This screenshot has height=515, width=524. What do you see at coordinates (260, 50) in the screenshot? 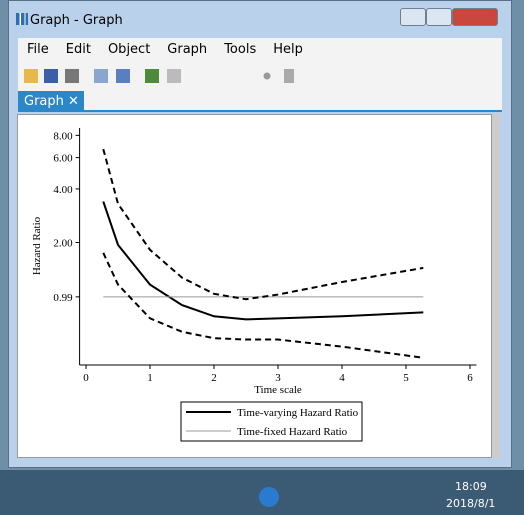
I see `menu-bar: File Edit Object Graph Tools Help` at bounding box center [260, 50].